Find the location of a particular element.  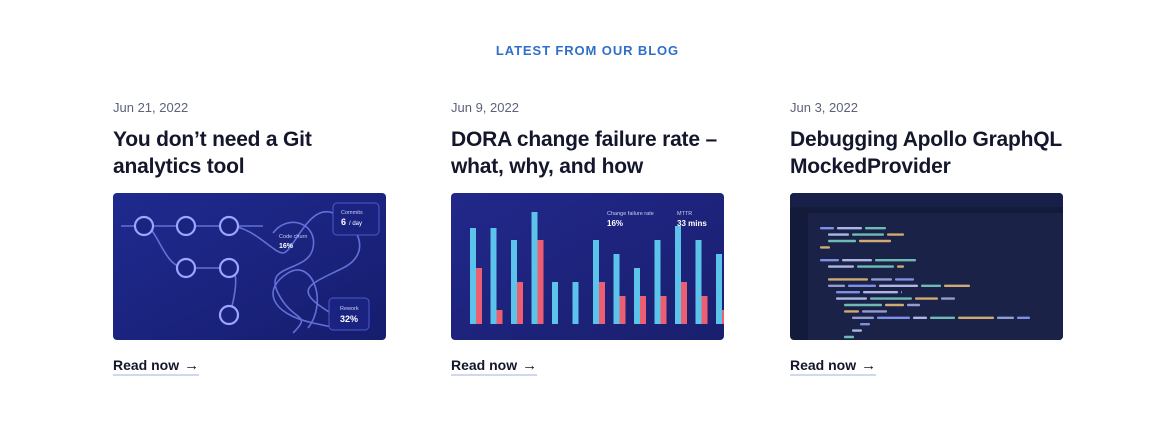

post-date: Jun 9, 2022 is located at coordinates (485, 107).